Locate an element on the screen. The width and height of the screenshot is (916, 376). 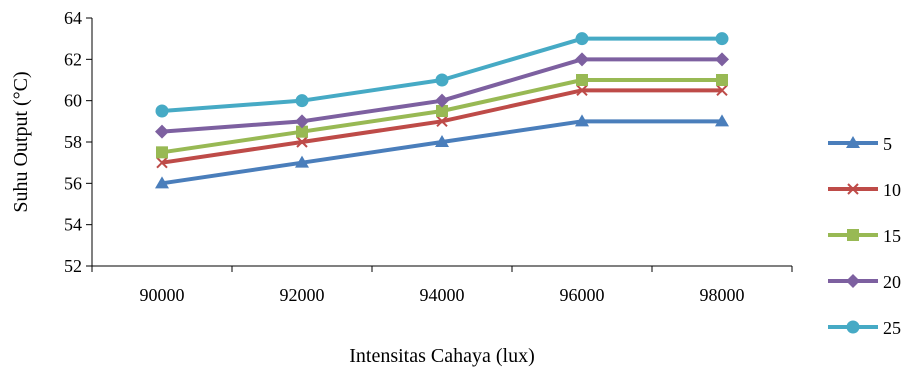
legend-item-5: 5 is located at coordinates (860, 144).